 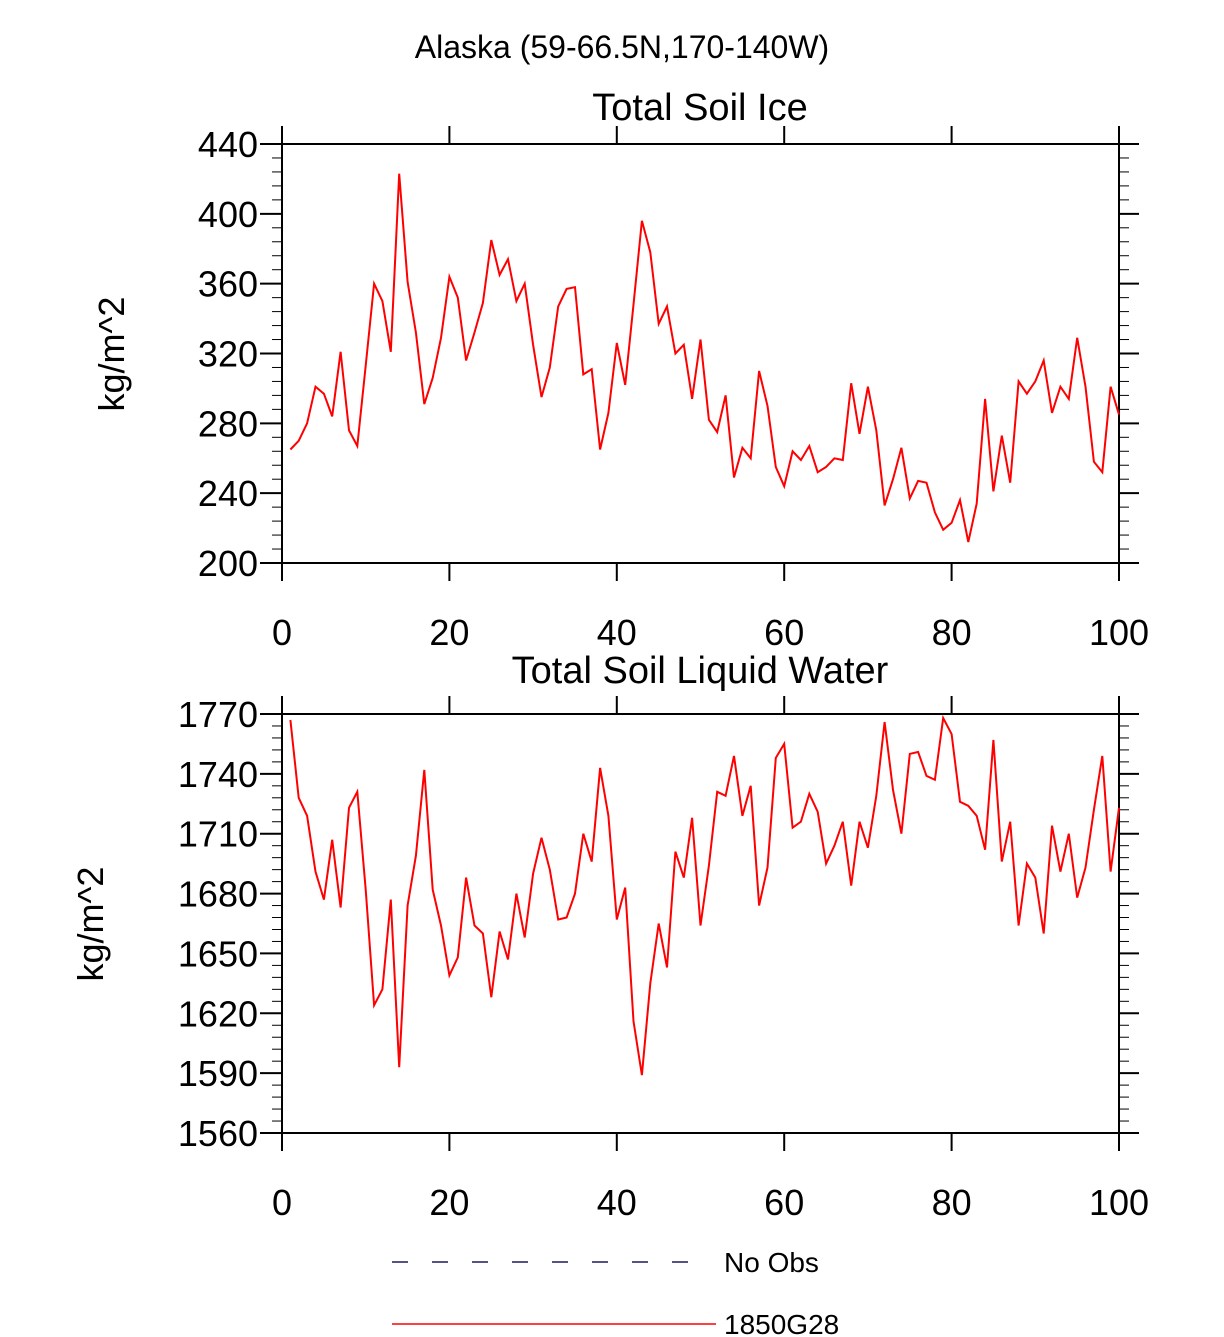 I want to click on soil-liquid-water-ylabel: kg/m^2, so click(x=90, y=924).